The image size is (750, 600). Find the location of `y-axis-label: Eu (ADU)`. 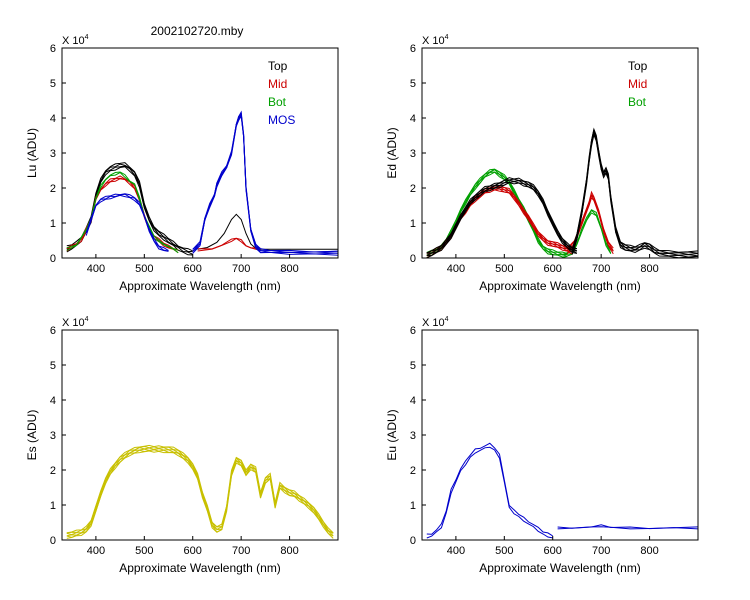

y-axis-label: Eu (ADU) is located at coordinates (392, 434).